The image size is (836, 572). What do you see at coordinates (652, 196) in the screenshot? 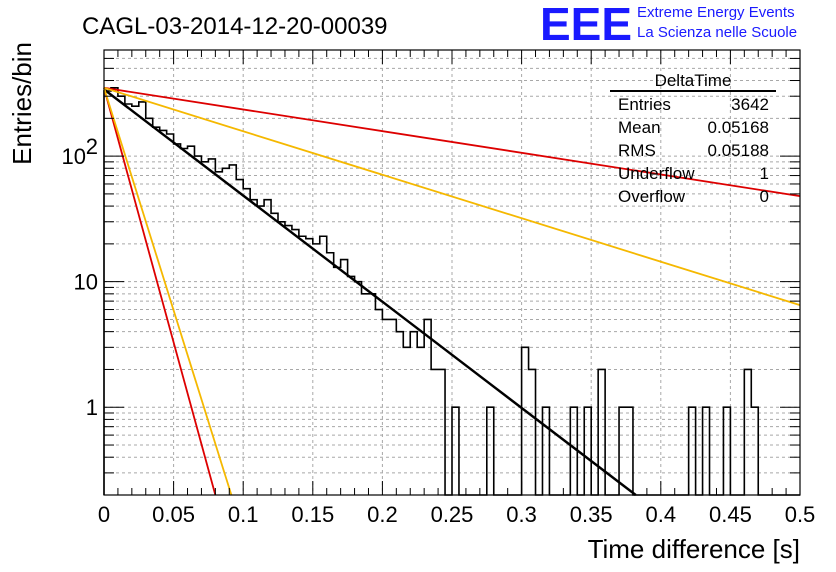
I see `stats-label-overflow: Overflow` at bounding box center [652, 196].